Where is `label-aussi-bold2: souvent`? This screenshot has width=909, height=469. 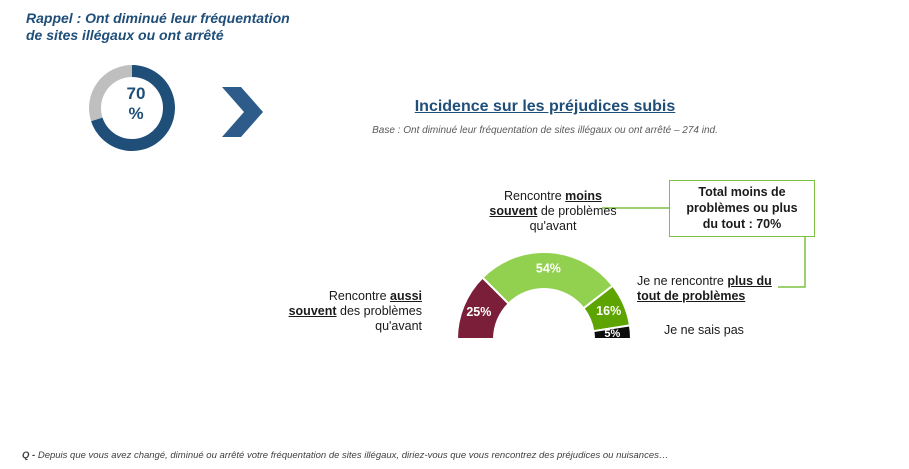
label-aussi-bold2: souvent is located at coordinates (312, 311).